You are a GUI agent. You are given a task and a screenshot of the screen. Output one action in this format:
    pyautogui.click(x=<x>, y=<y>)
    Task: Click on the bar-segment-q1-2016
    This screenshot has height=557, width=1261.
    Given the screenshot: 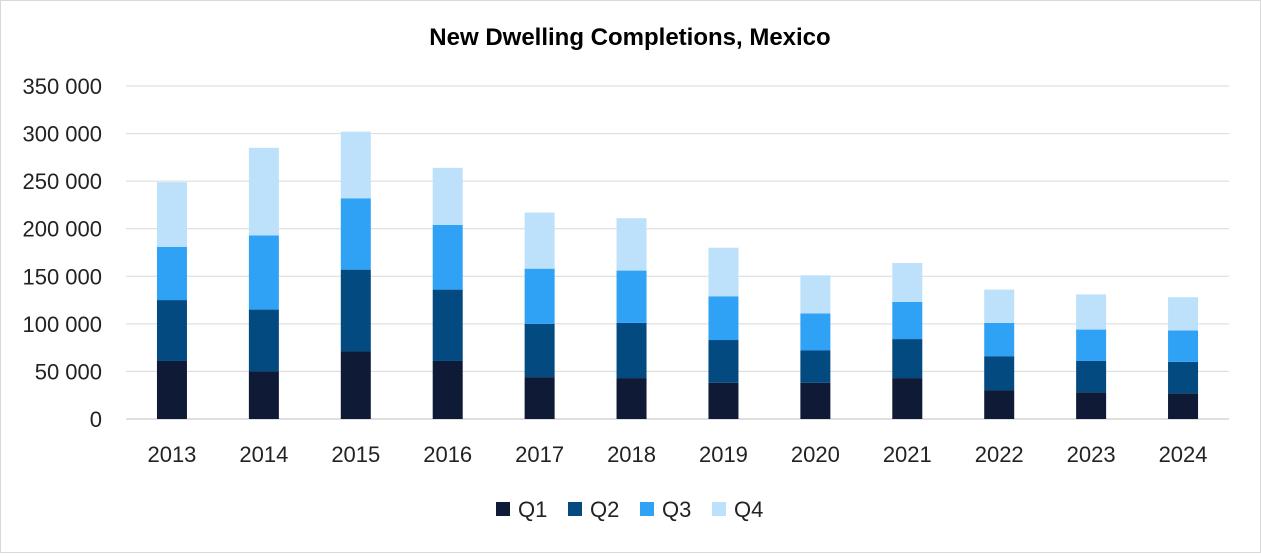 What is the action you would take?
    pyautogui.click(x=447, y=389)
    